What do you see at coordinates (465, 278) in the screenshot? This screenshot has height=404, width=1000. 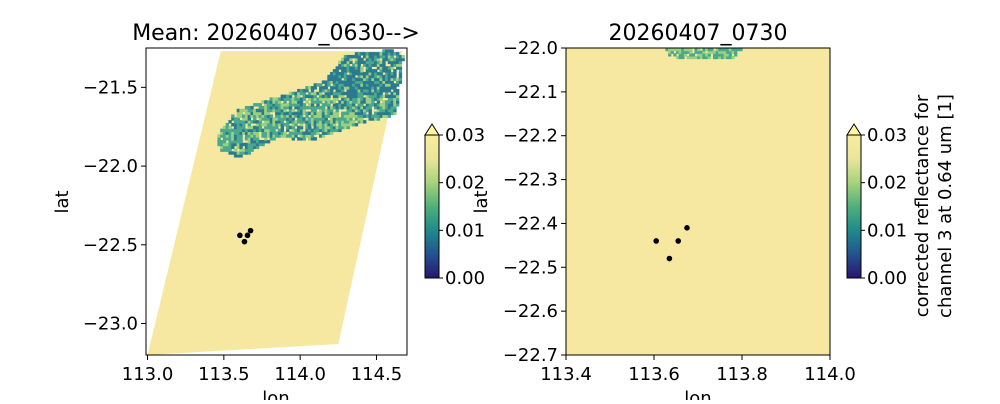 I see `colorbar-tick-label: 0.00` at bounding box center [465, 278].